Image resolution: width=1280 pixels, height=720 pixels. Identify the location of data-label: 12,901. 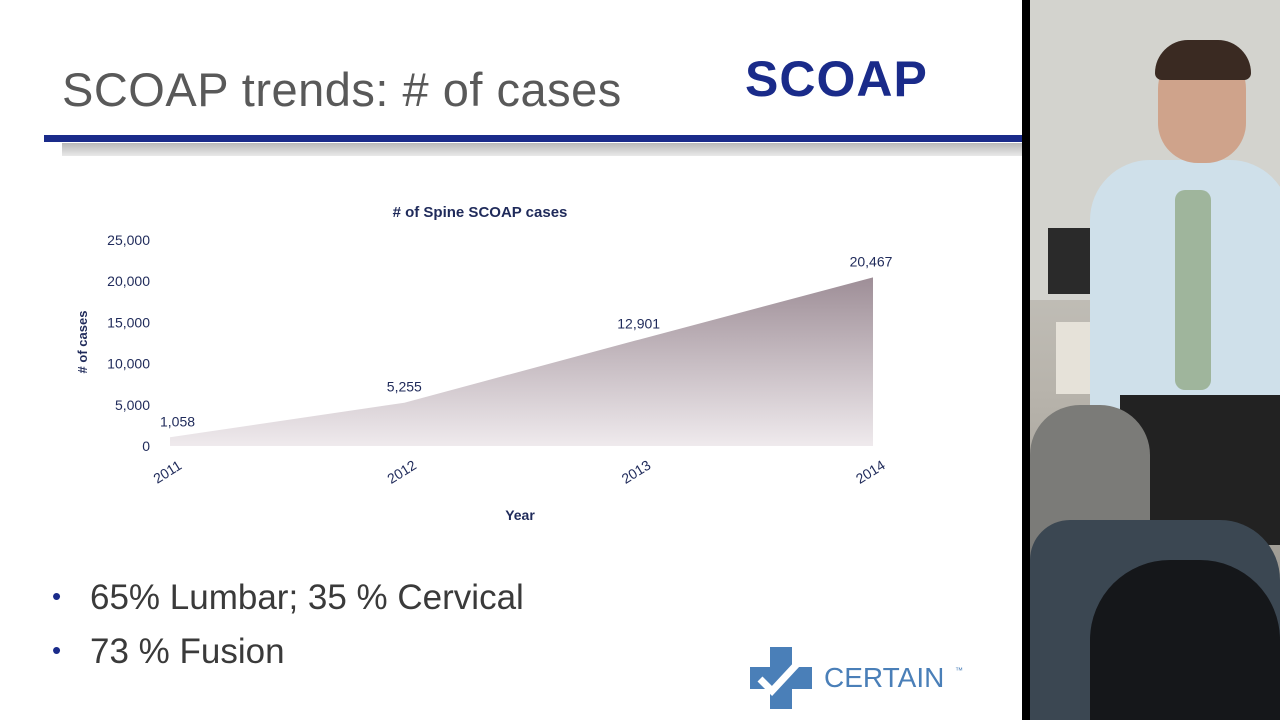
(638, 324).